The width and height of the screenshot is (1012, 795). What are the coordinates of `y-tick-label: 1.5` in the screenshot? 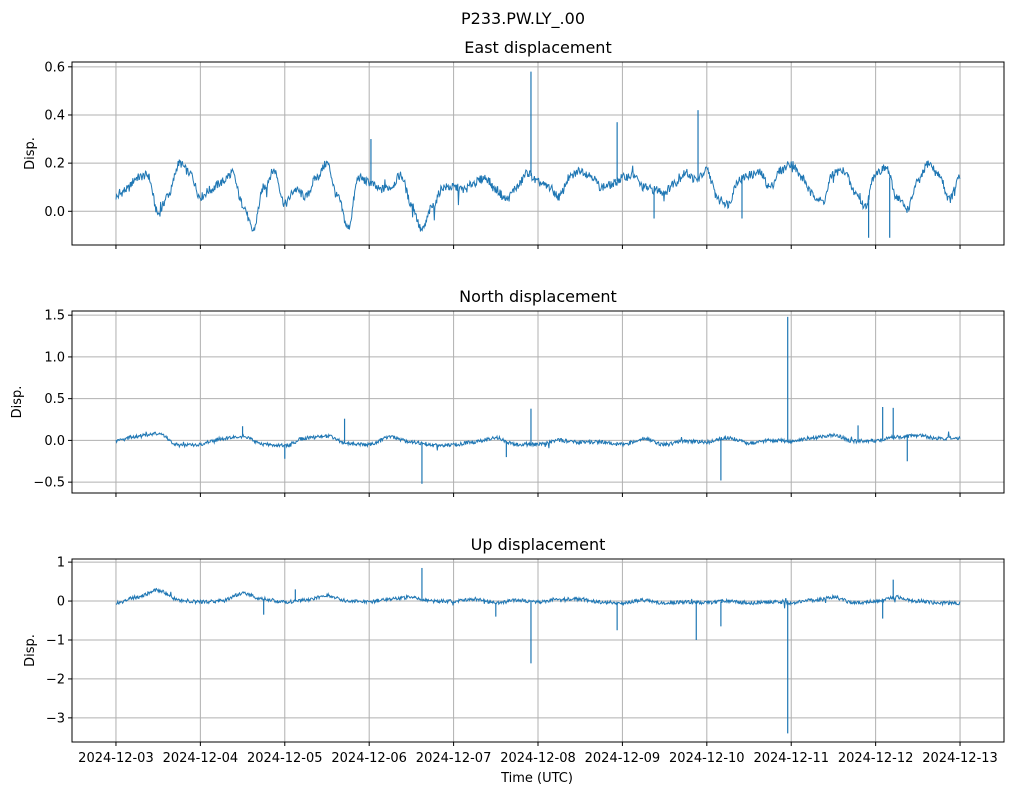 It's located at (54, 316).